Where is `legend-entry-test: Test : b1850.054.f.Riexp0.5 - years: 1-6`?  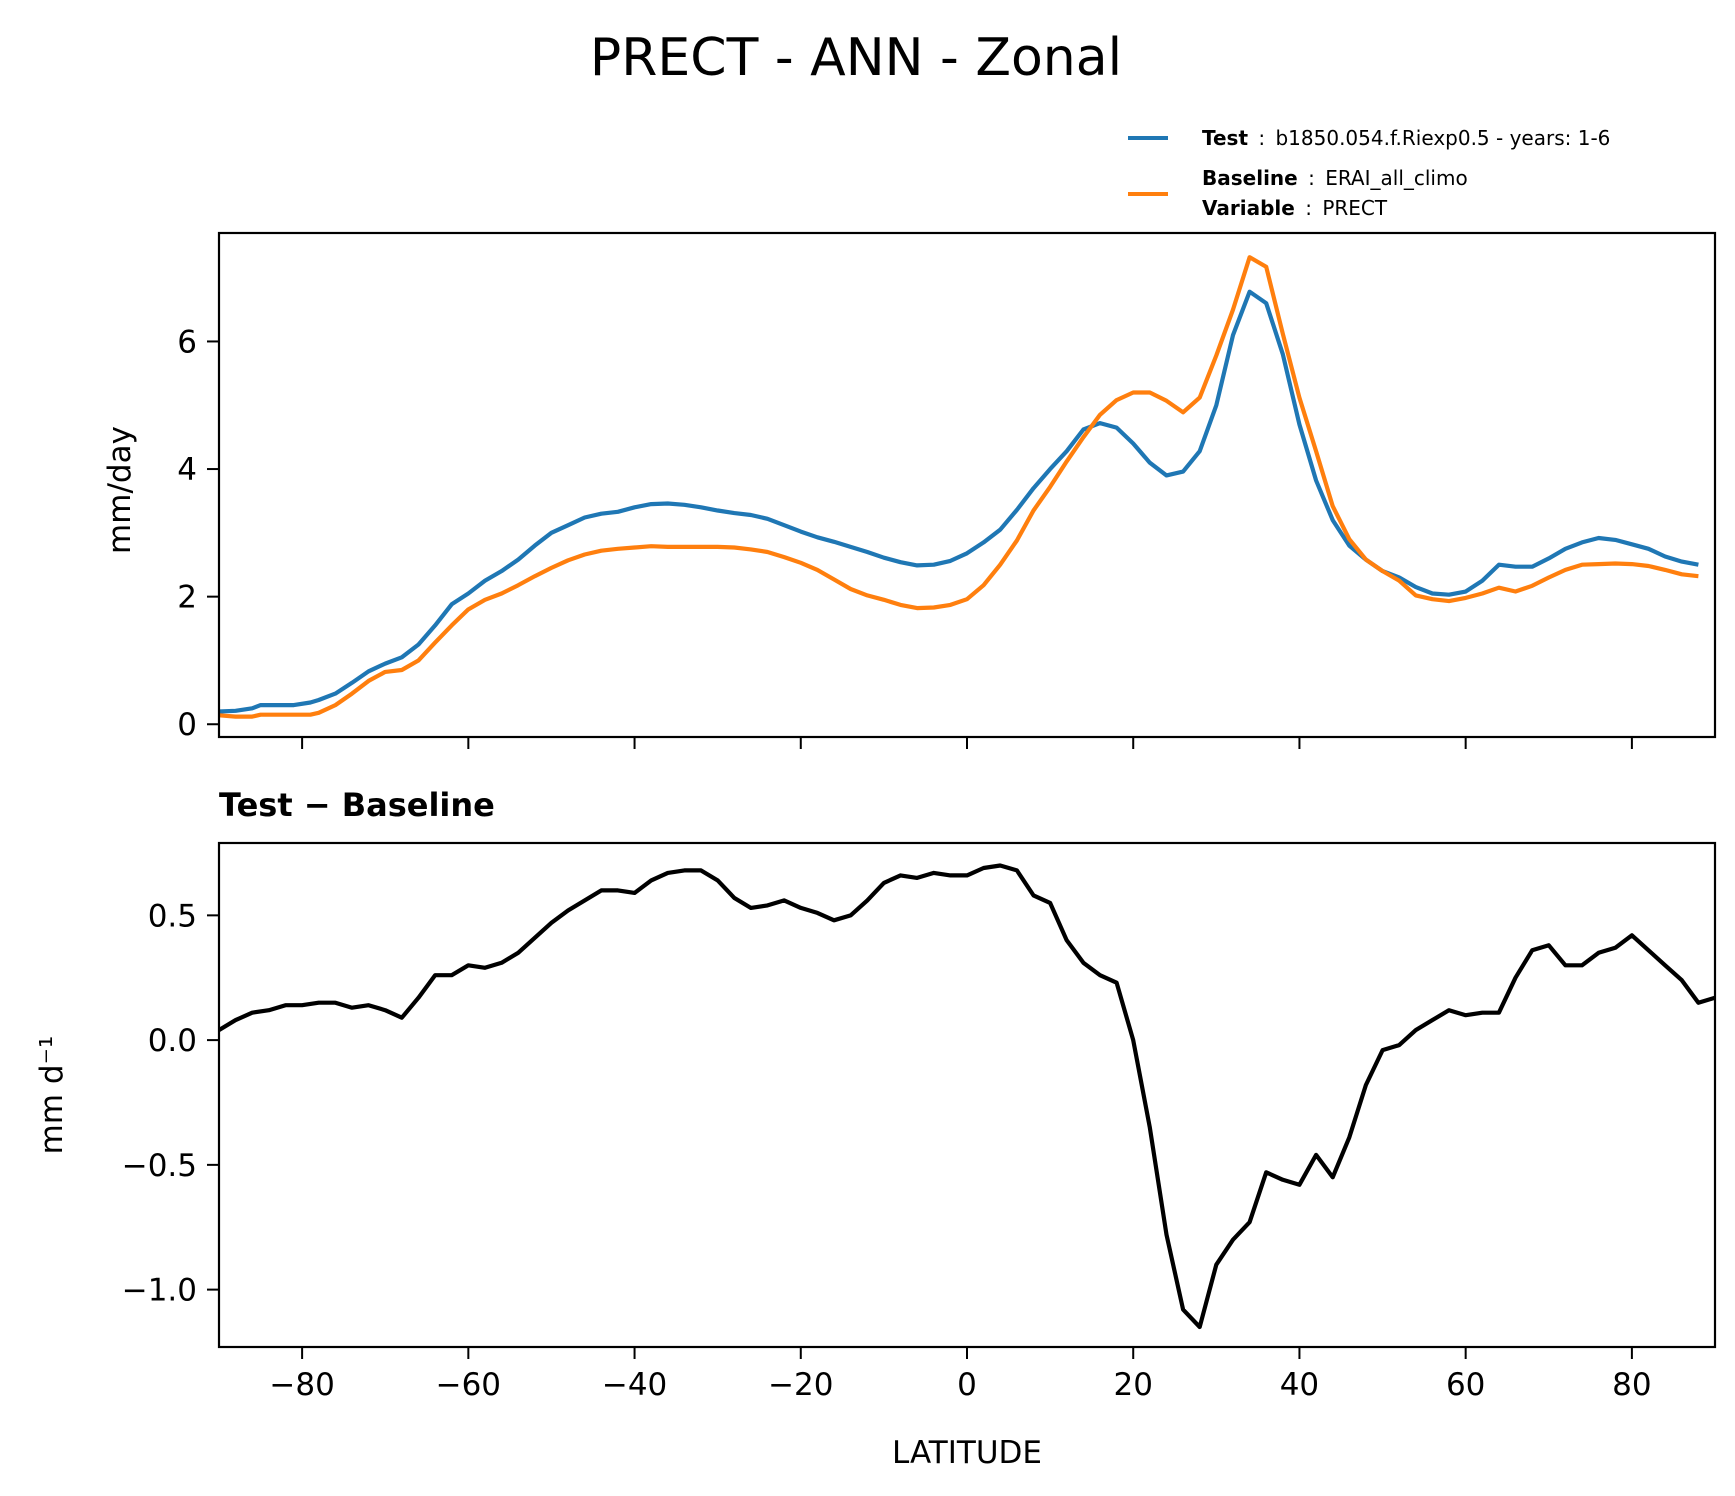
legend-entry-test: Test : b1850.054.f.Riexp0.5 - years: 1-6 is located at coordinates (1406, 138).